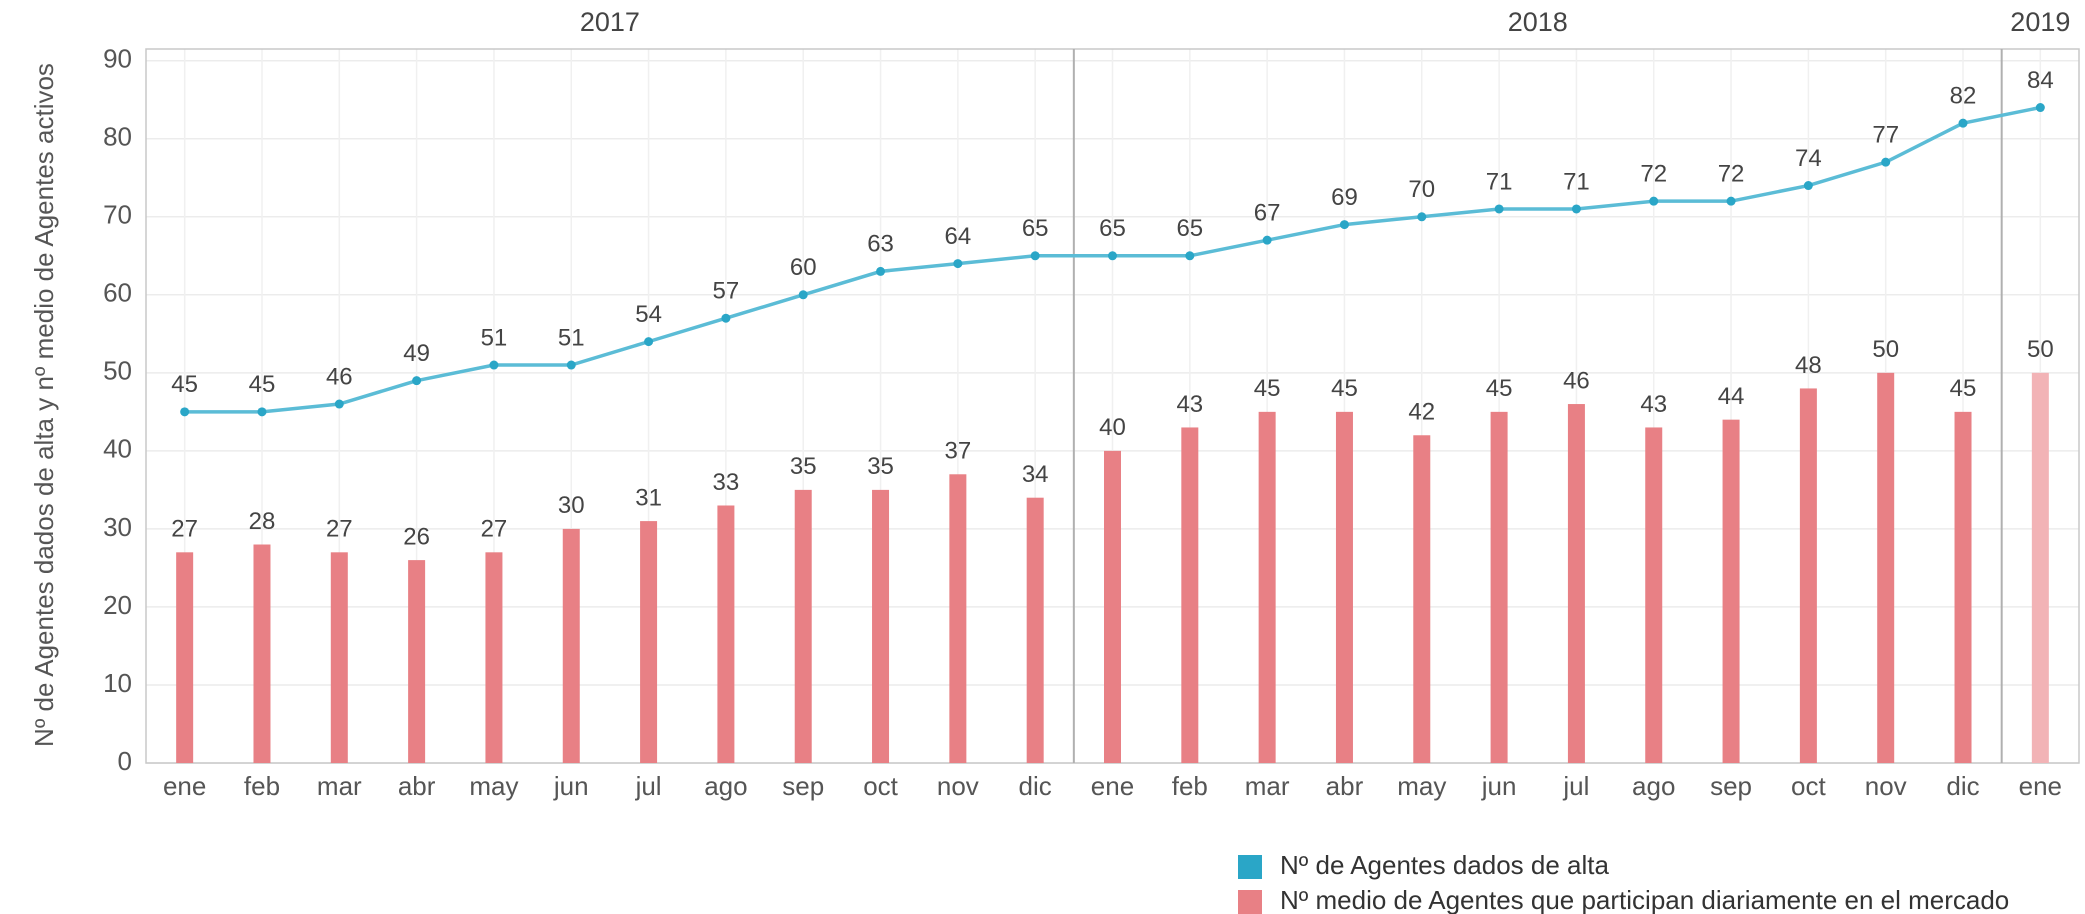  What do you see at coordinates (880, 466) in the screenshot?
I see `bar-value-label: 35` at bounding box center [880, 466].